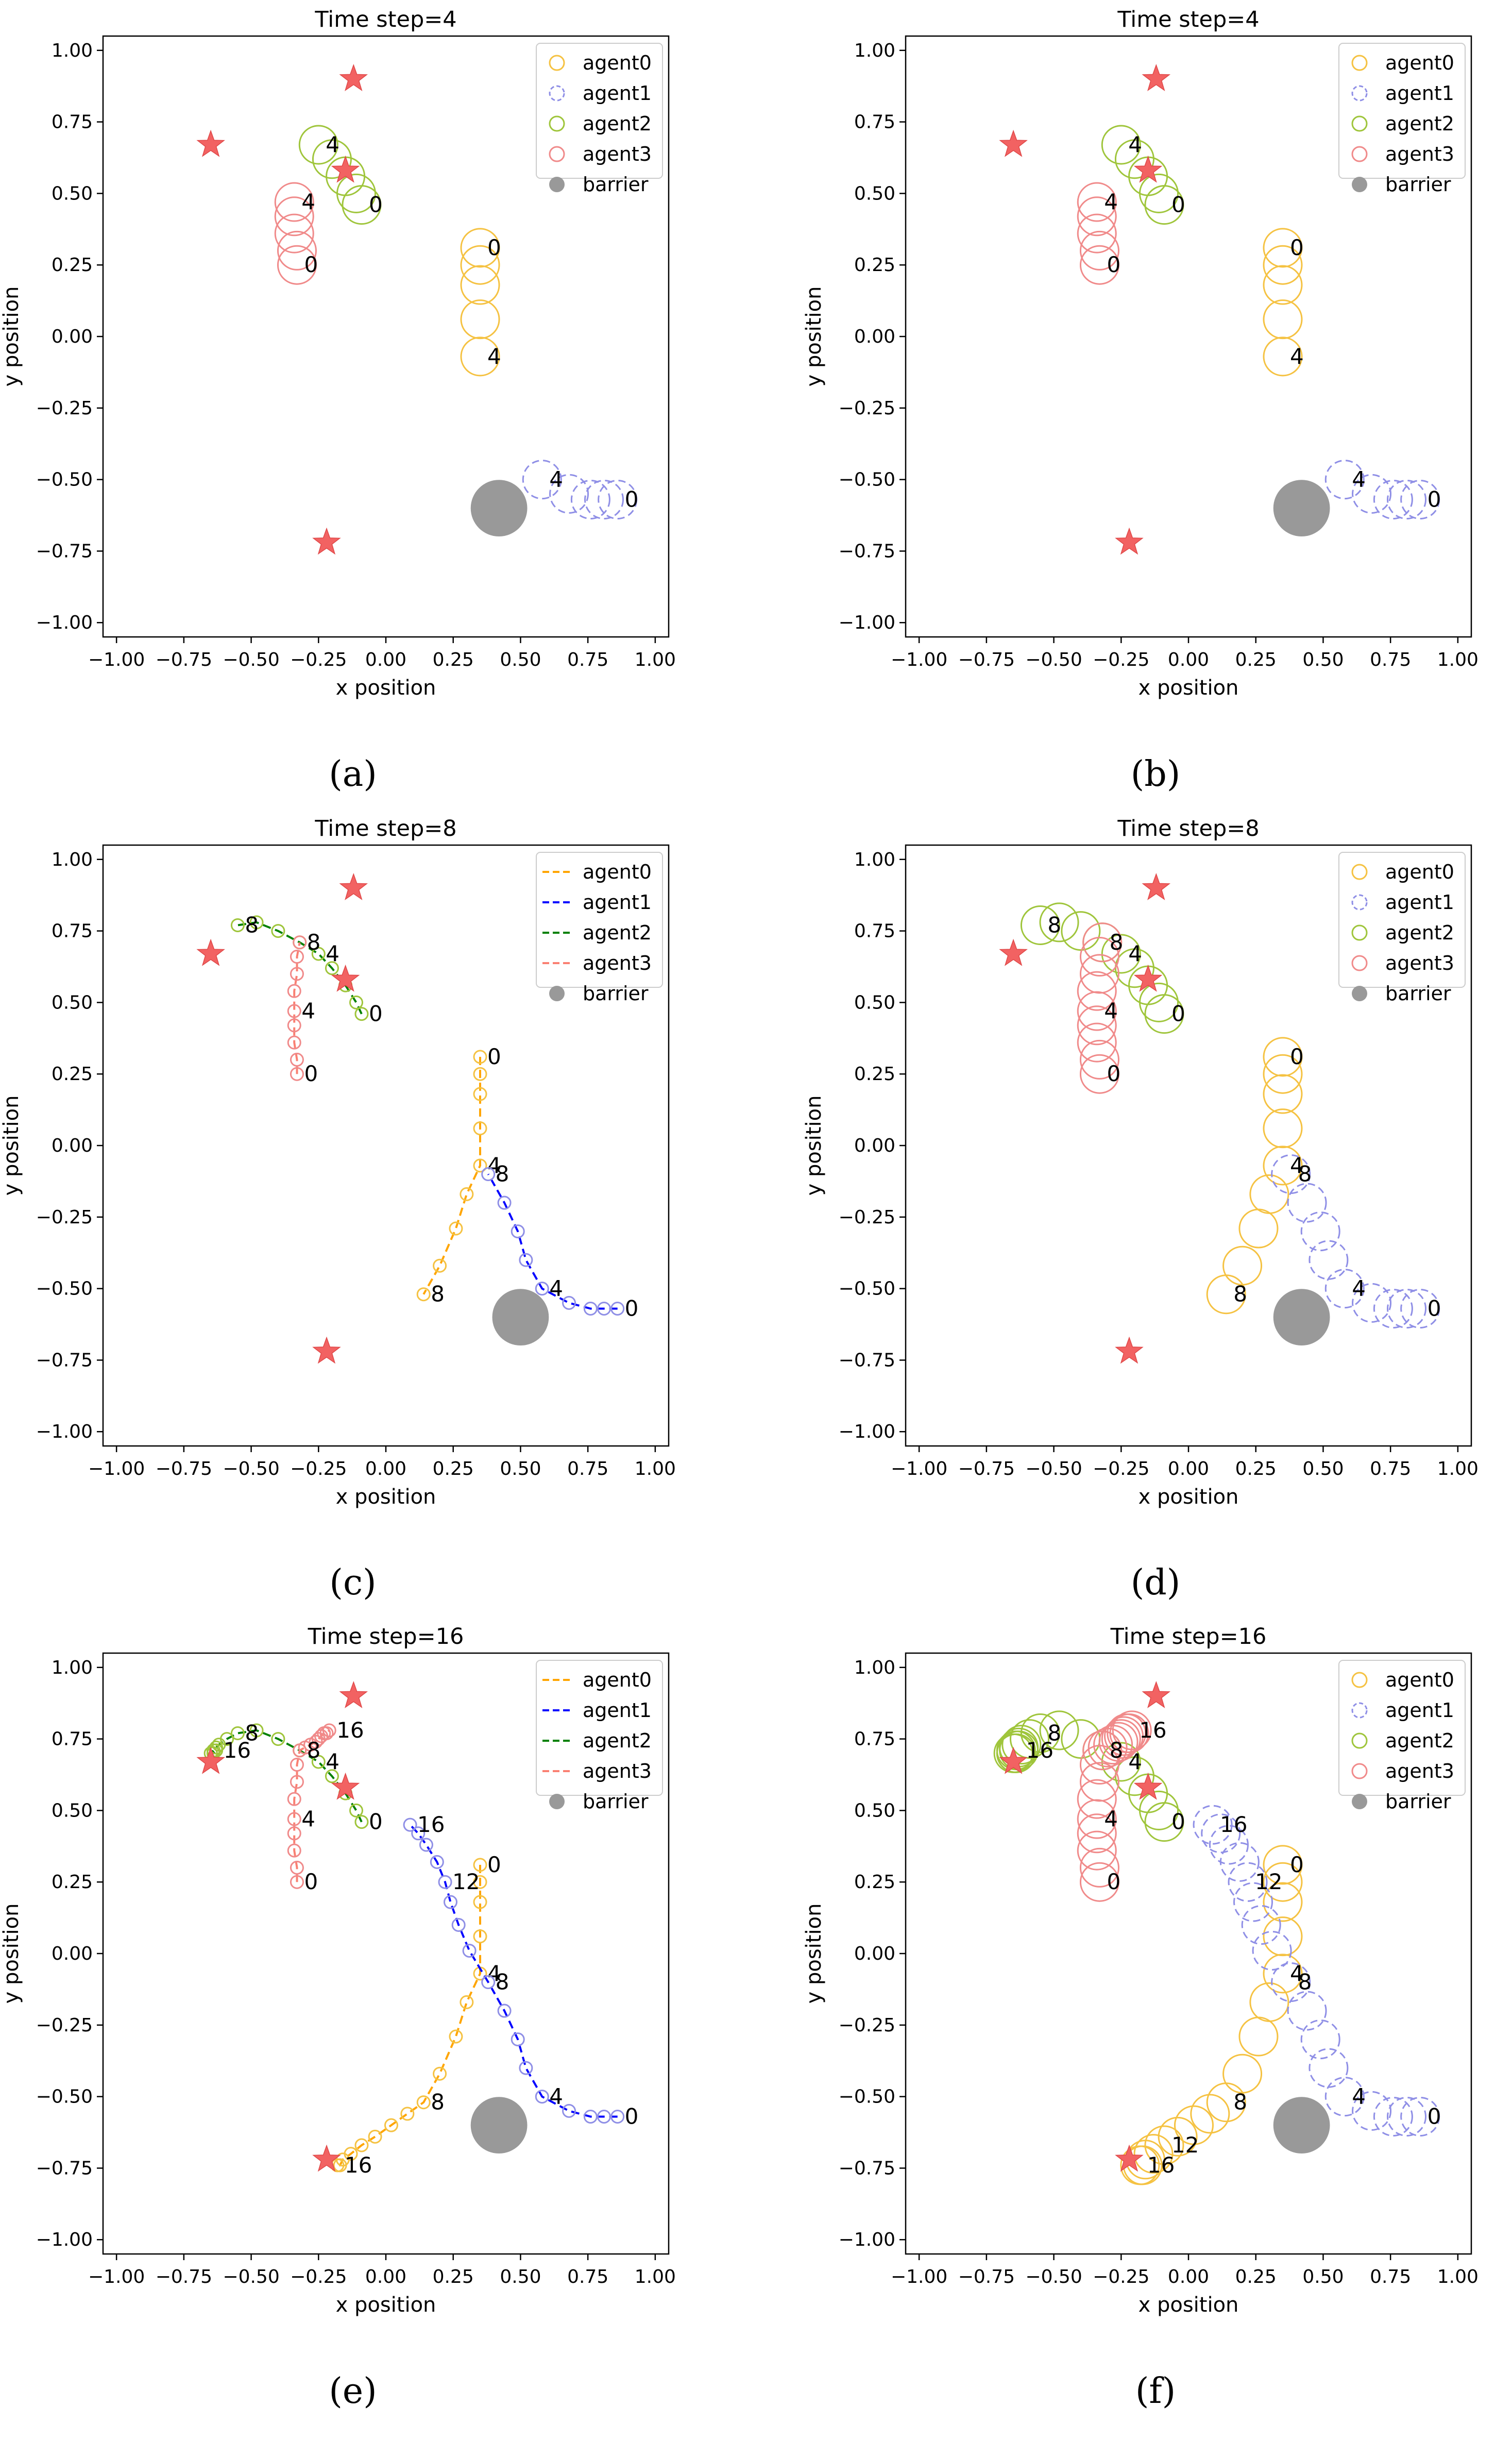 The image size is (1512, 2440). I want to click on x-tick-label: 1.00, so click(1458, 659).